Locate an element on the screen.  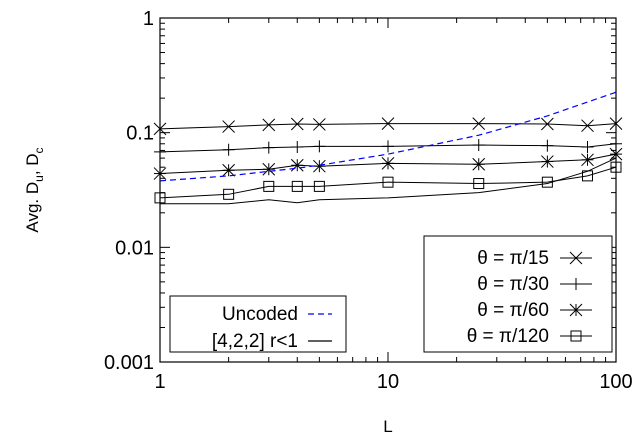
legend-label: θ = π/30 is located at coordinates (513, 284).